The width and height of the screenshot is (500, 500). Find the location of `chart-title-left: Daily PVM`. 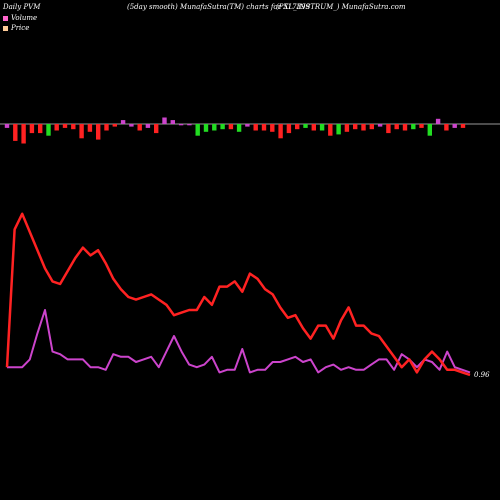

chart-title-left: Daily PVM is located at coordinates (22, 7).